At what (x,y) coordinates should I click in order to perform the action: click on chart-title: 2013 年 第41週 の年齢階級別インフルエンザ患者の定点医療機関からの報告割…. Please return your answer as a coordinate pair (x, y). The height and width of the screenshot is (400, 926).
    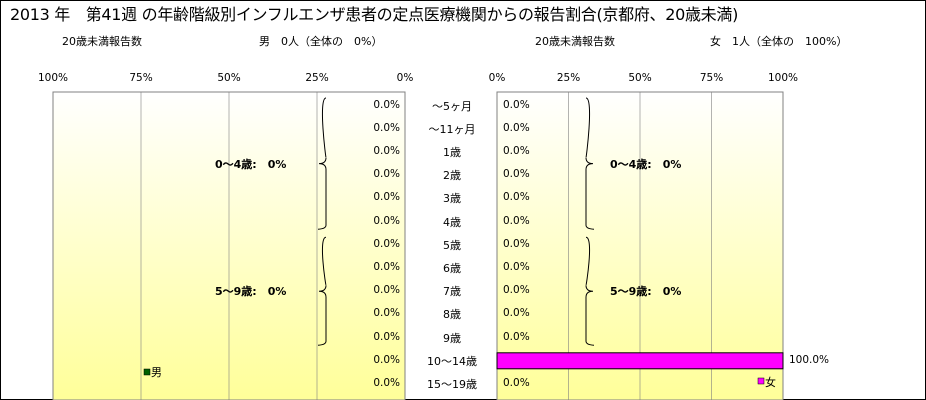
    Looking at the image, I should click on (374, 14).